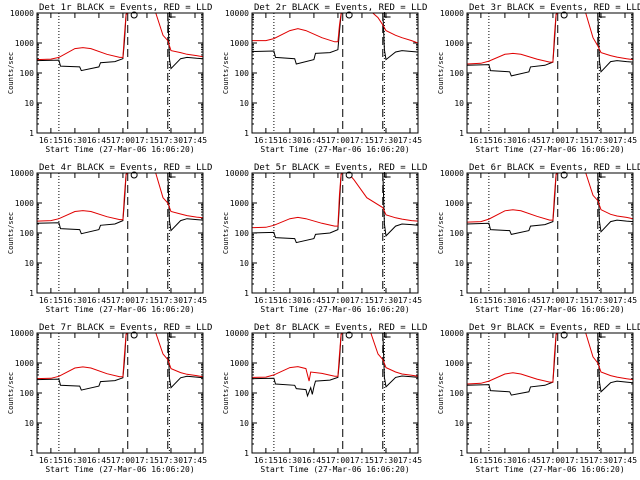 This screenshot has width=640, height=480. I want to click on chart-title: Det 9r BLACK = Events, RED = LLD, so click(554, 328).